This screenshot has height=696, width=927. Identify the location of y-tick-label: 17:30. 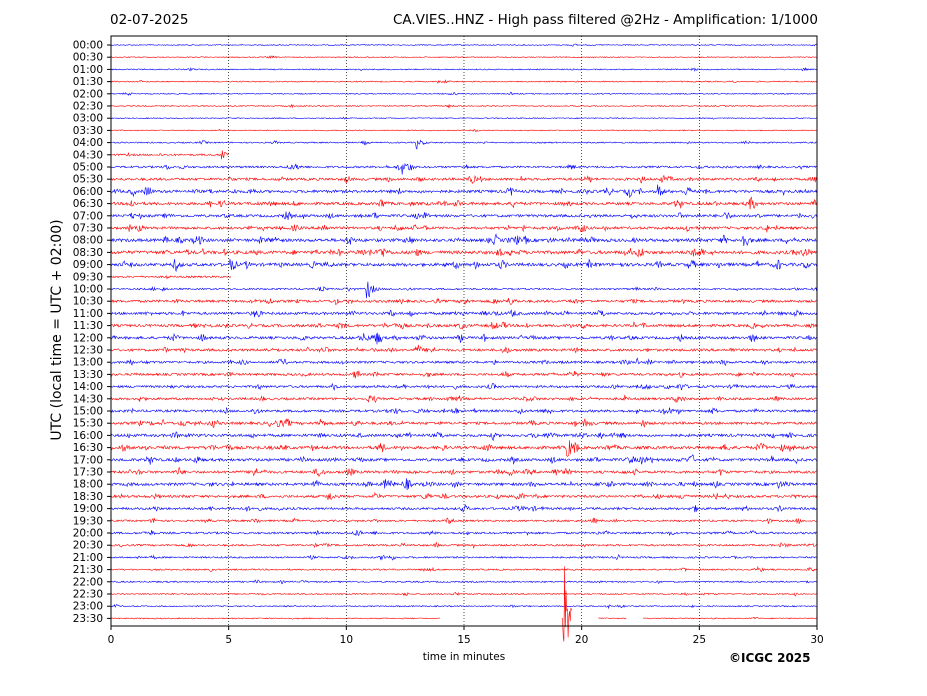
(88, 473).